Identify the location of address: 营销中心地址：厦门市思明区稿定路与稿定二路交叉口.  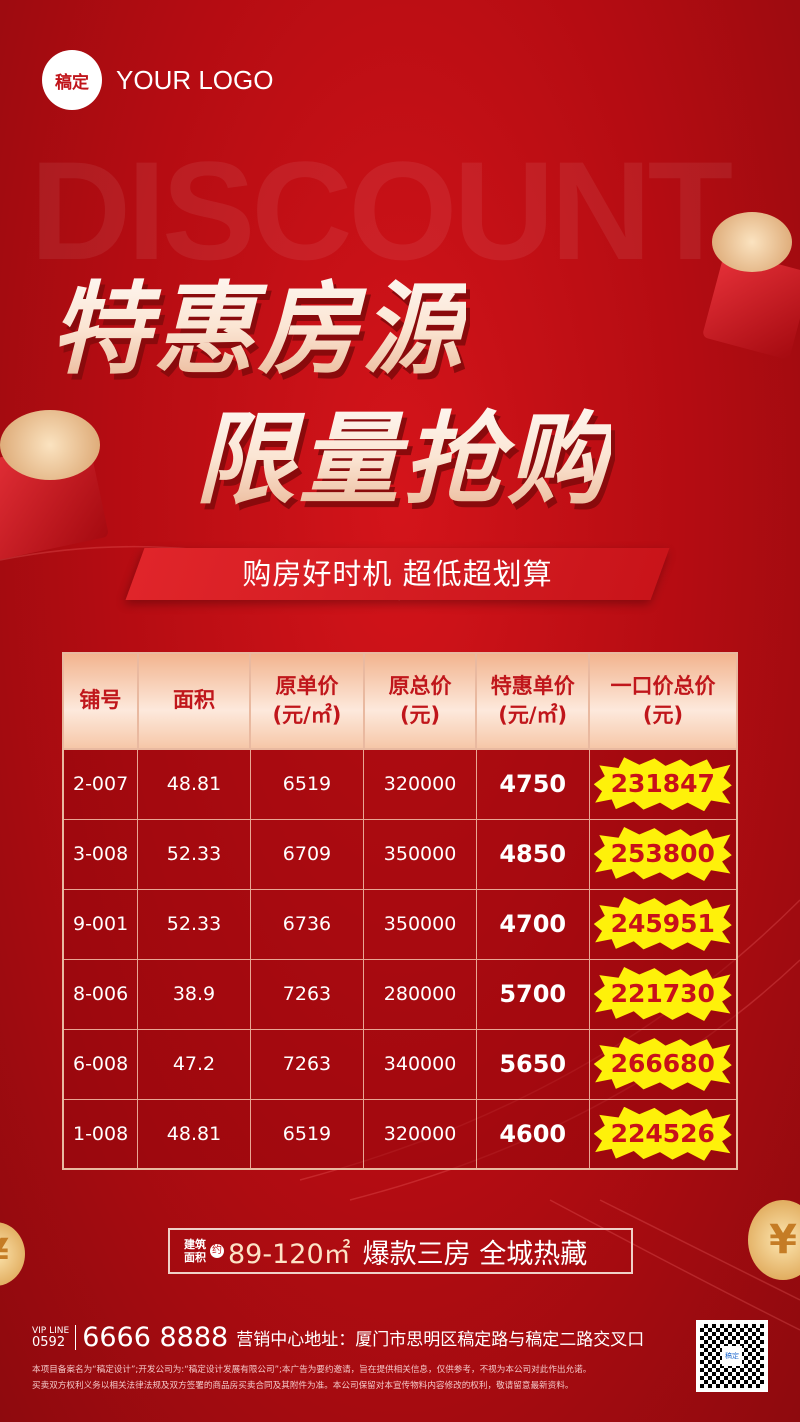
(440, 1340).